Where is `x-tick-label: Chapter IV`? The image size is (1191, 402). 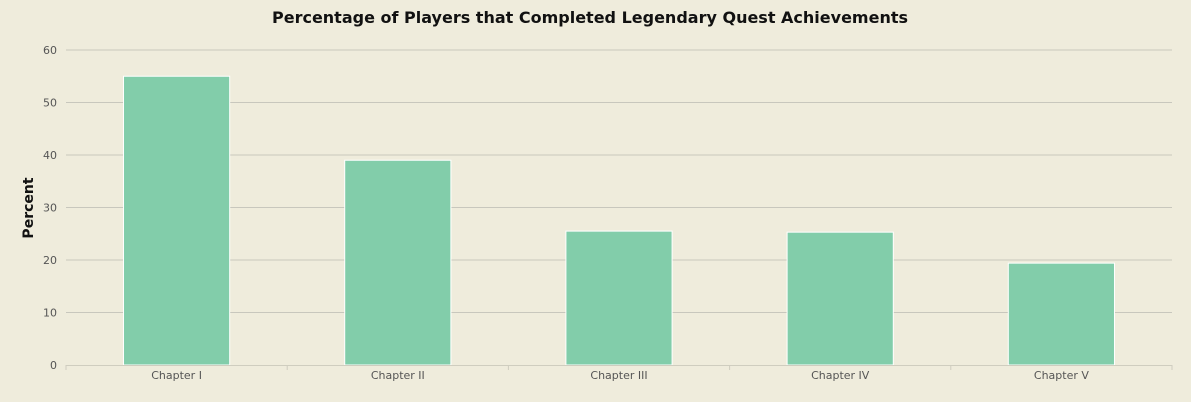
x-tick-label: Chapter IV is located at coordinates (840, 375).